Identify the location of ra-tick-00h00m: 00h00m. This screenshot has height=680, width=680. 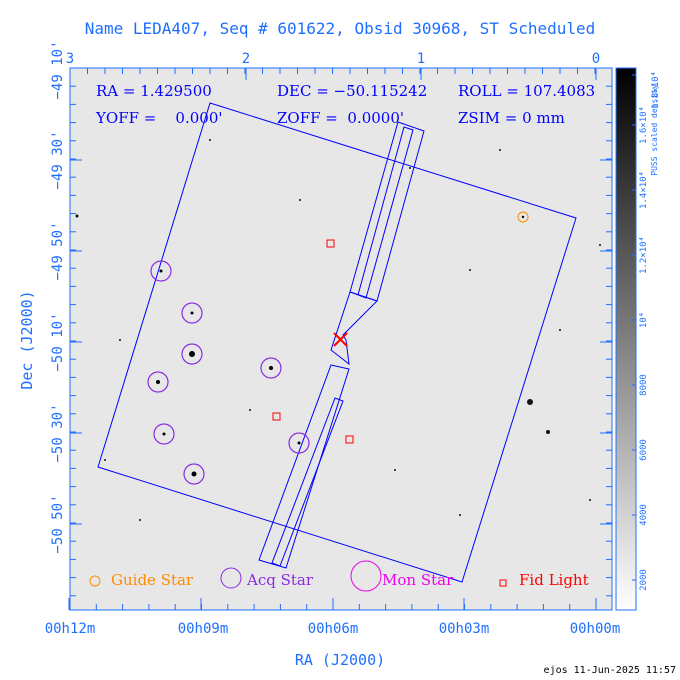
(595, 629).